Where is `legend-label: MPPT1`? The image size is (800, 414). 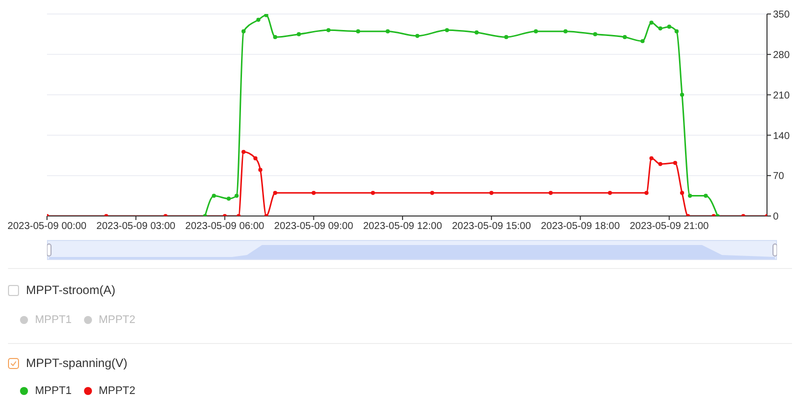 legend-label: MPPT1 is located at coordinates (53, 391).